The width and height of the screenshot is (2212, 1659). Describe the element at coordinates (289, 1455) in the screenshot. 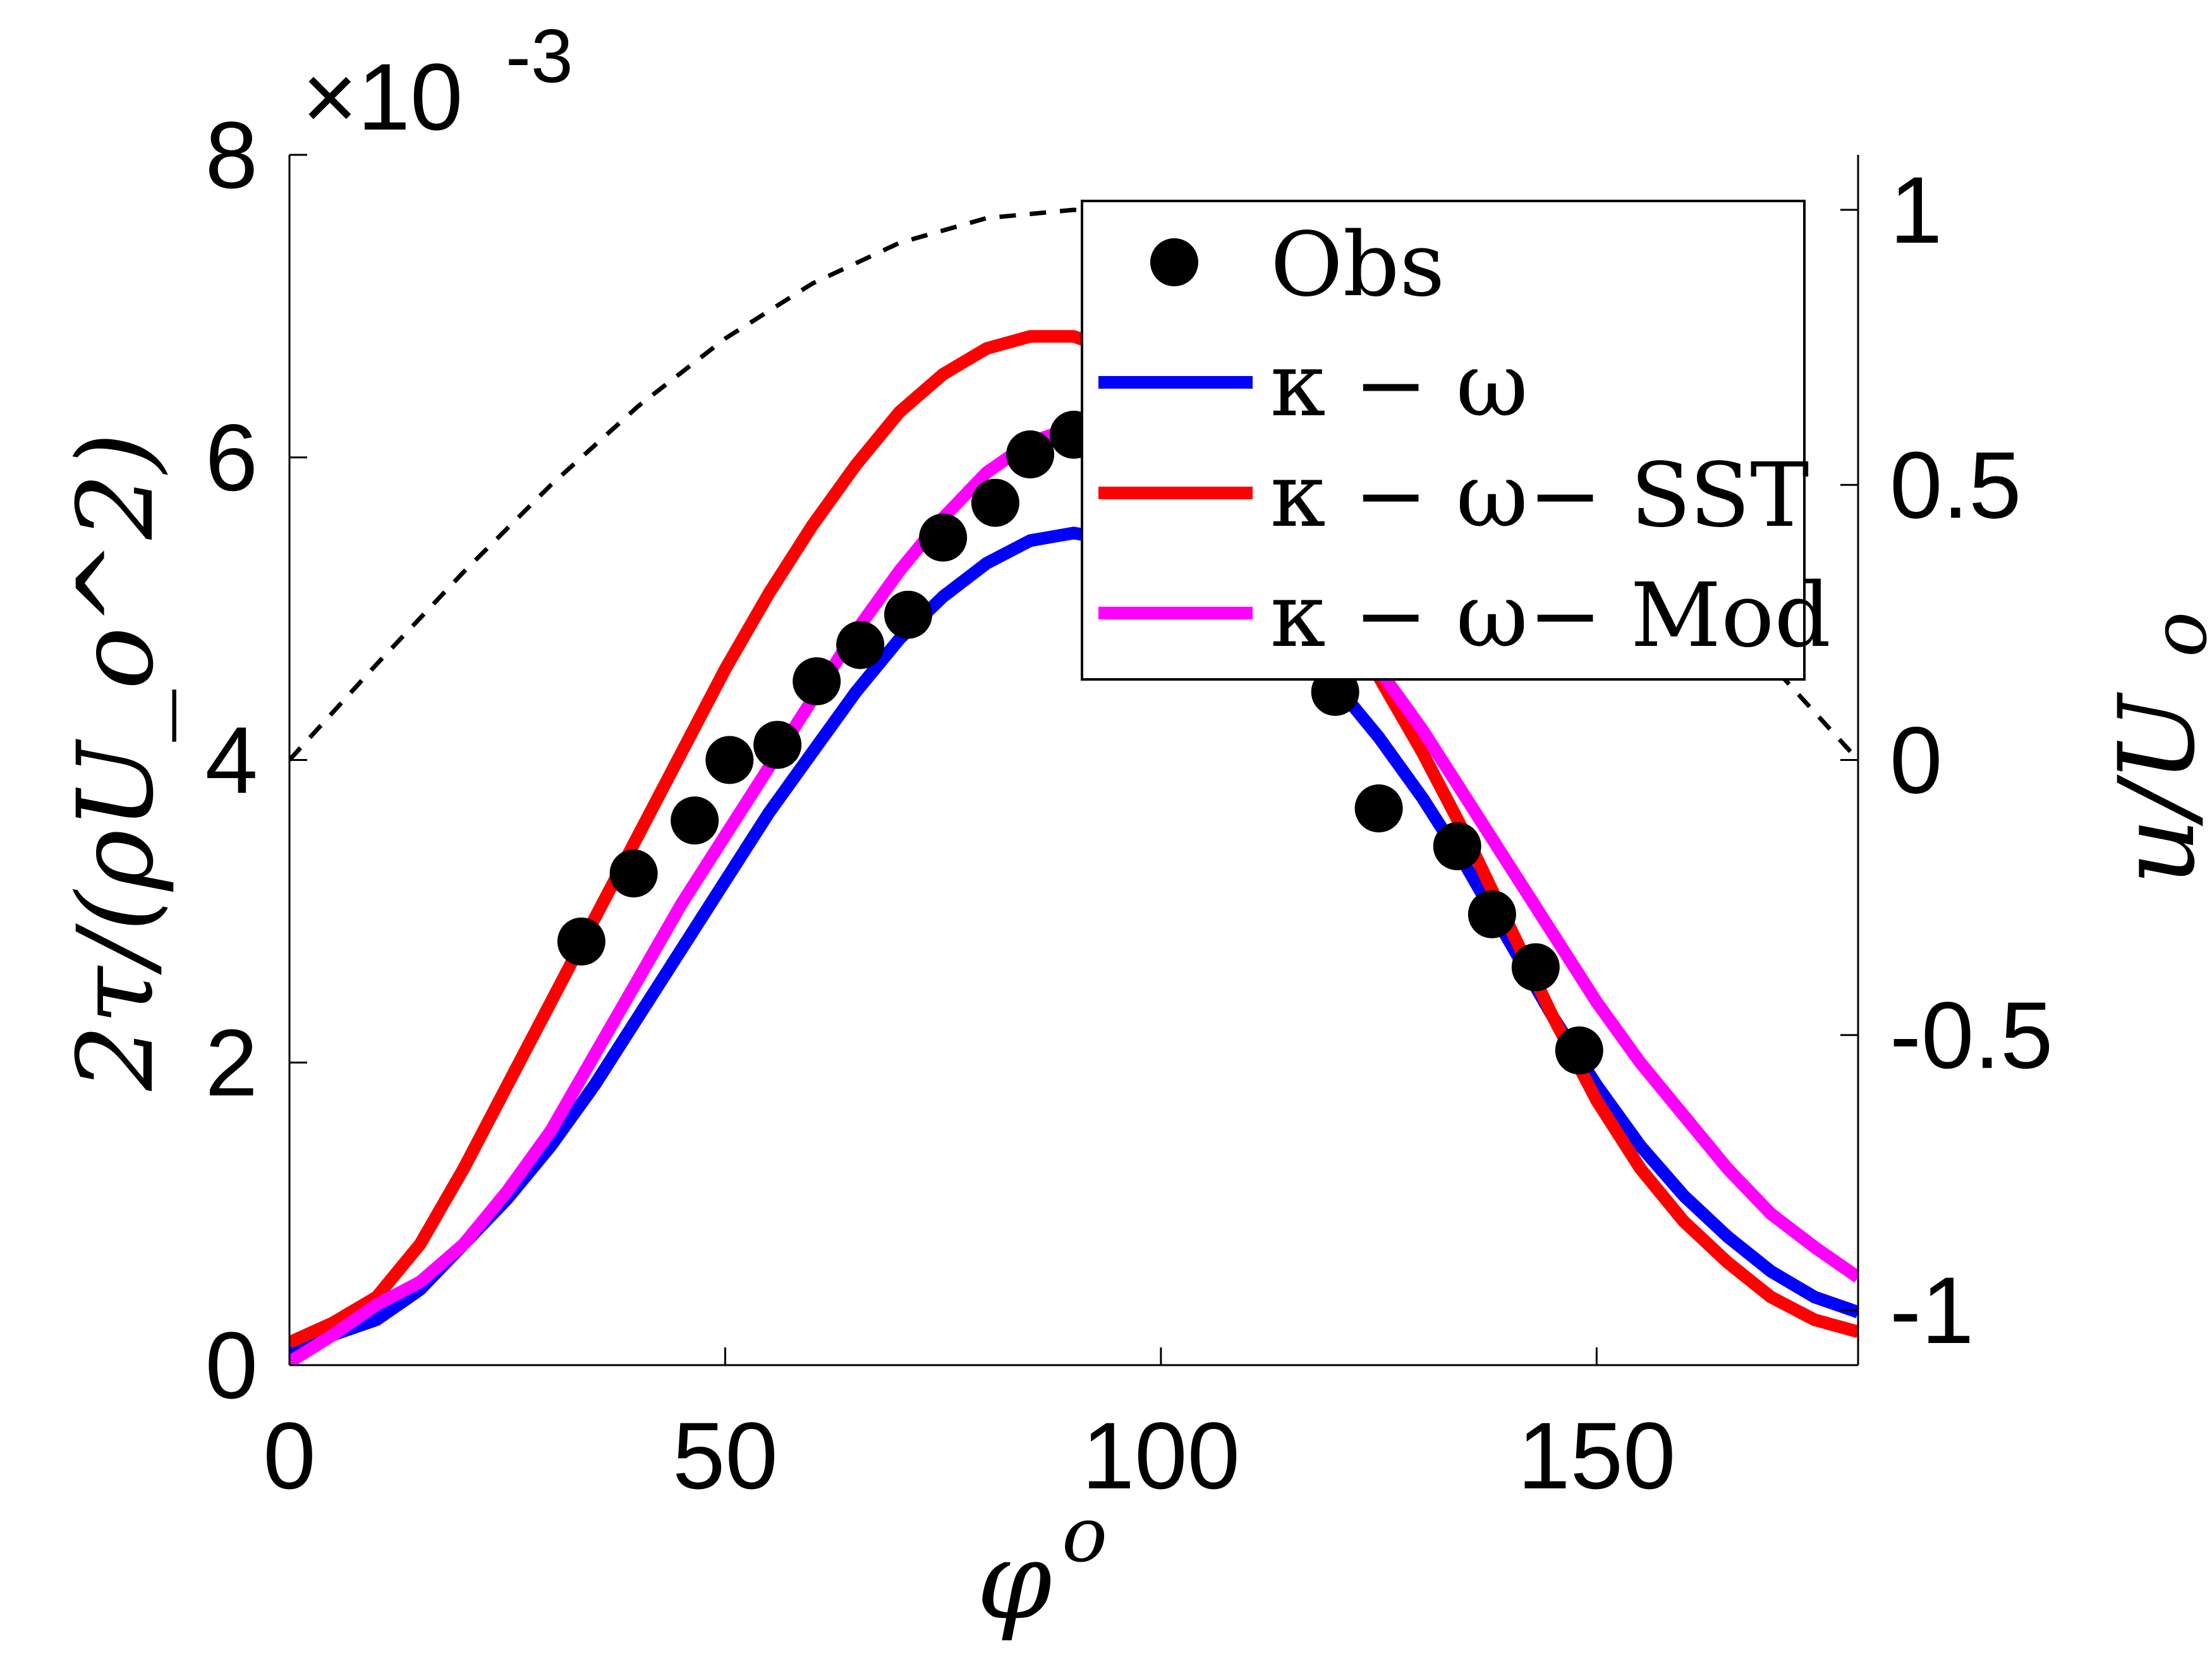

I see `x-tick-label: 0` at that location.